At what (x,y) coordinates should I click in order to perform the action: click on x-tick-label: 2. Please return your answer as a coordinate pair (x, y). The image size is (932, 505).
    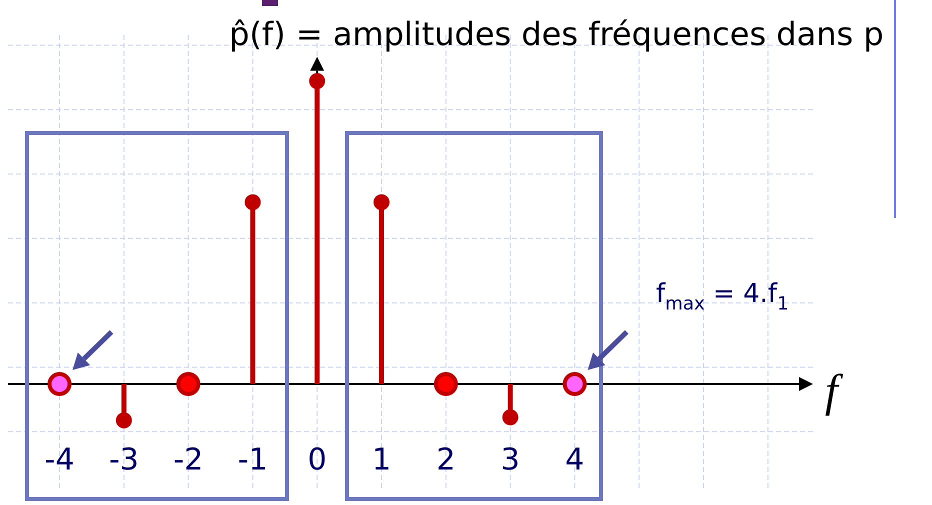
    Looking at the image, I should click on (446, 460).